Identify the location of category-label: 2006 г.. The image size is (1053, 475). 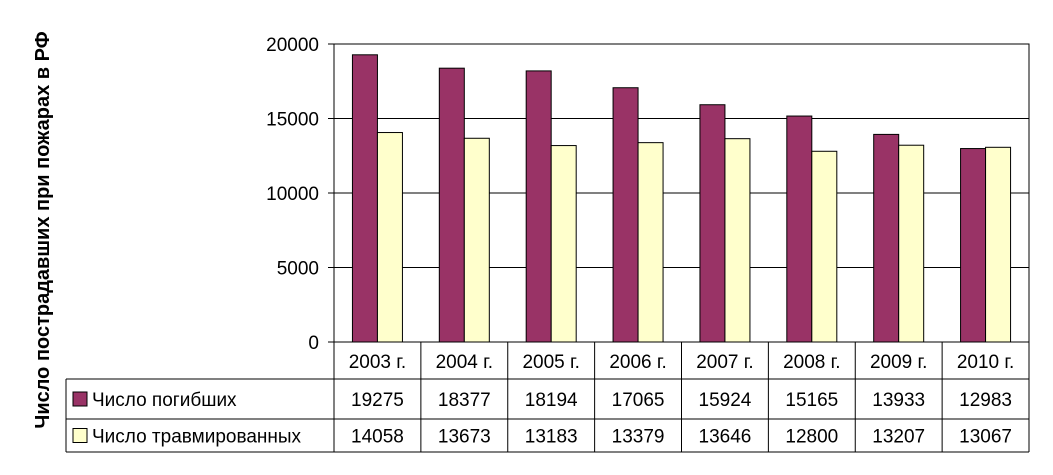
(637, 362).